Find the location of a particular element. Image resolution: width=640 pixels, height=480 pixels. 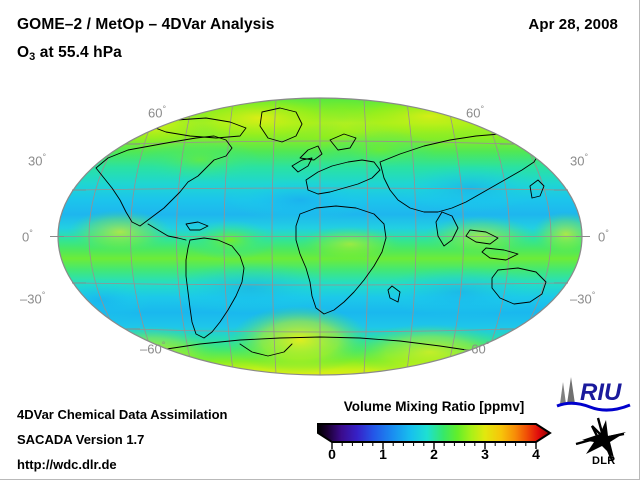

colorbar-gradient is located at coordinates (434, 433).